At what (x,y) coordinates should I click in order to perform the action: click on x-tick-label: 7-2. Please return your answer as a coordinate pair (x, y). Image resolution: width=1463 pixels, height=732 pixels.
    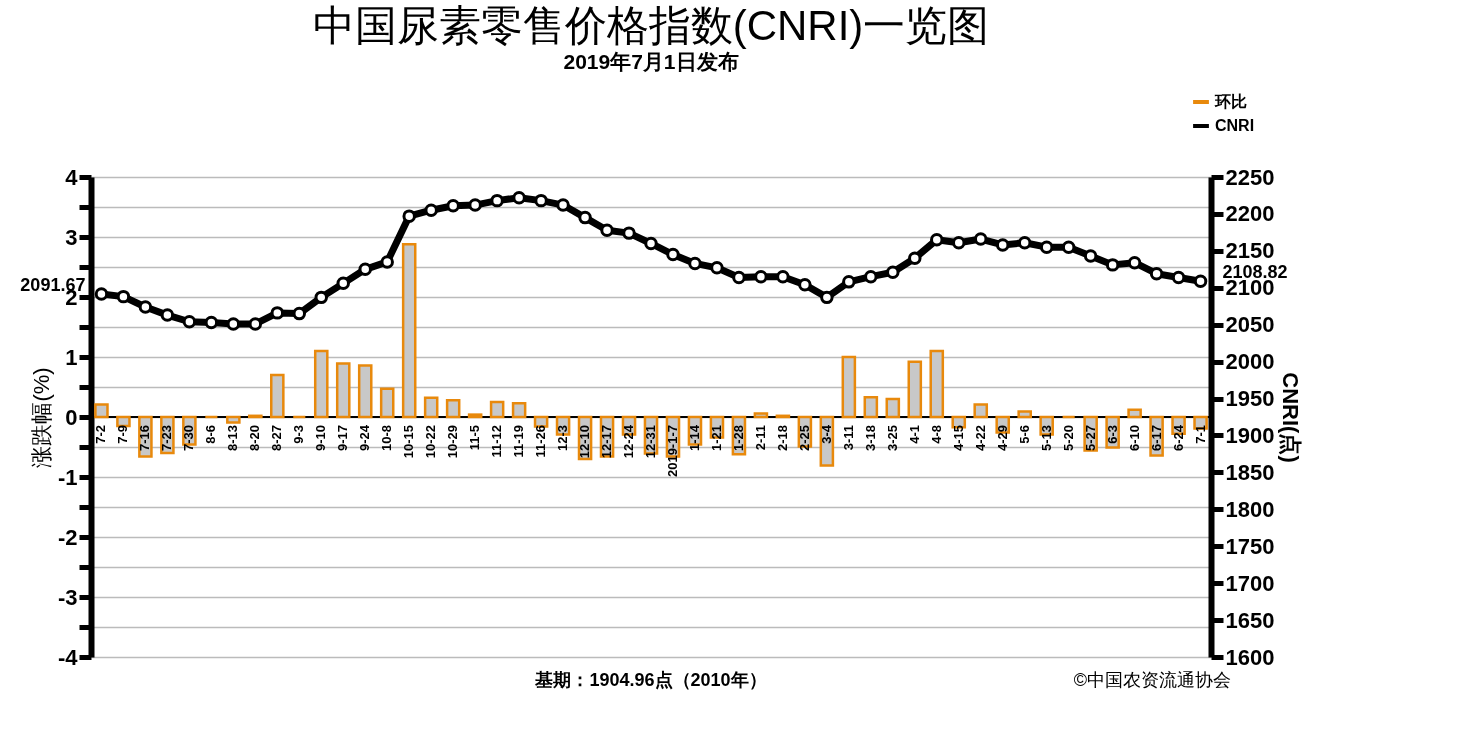
    Looking at the image, I should click on (101, 434).